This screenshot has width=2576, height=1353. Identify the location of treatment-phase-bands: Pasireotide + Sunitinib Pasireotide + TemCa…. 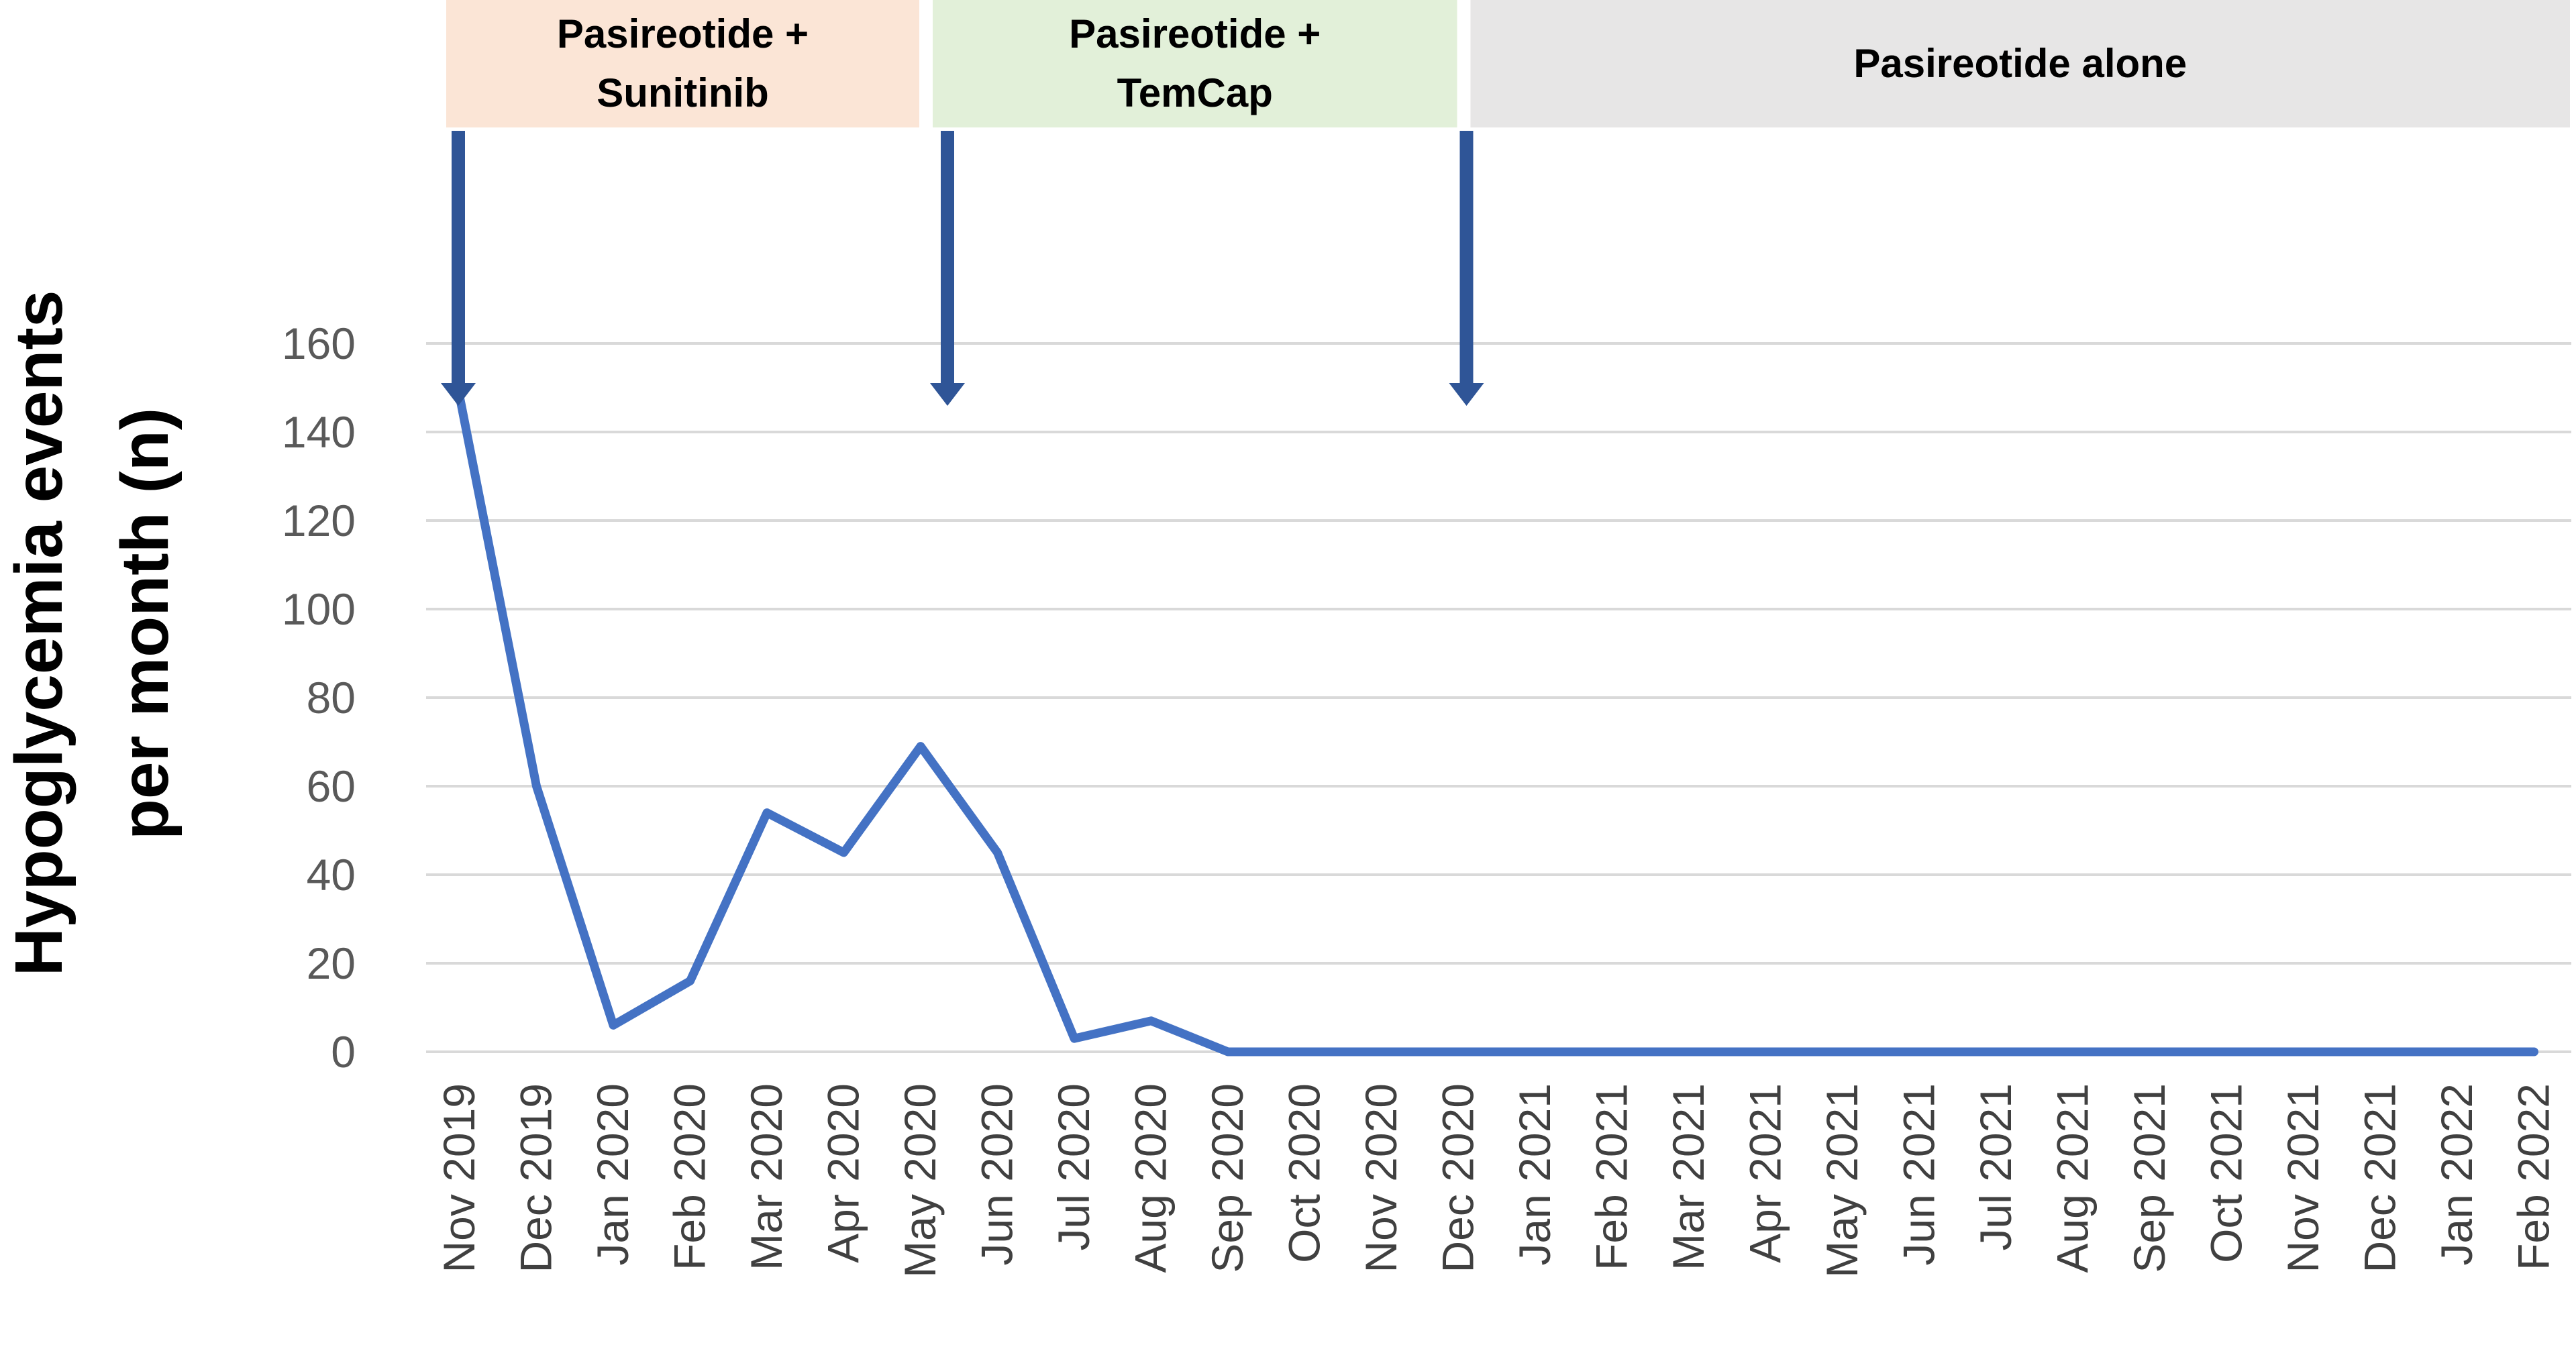
(1508, 63).